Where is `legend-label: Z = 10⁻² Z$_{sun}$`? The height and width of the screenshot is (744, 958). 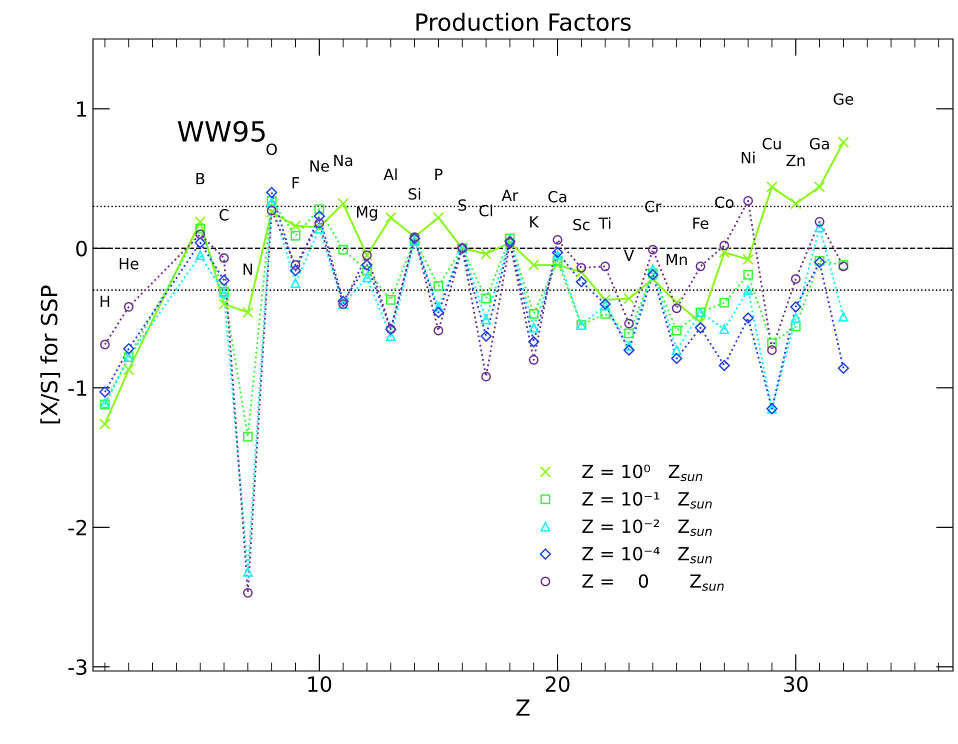 legend-label: Z = 10⁻² Z$_{sun}$ is located at coordinates (647, 527).